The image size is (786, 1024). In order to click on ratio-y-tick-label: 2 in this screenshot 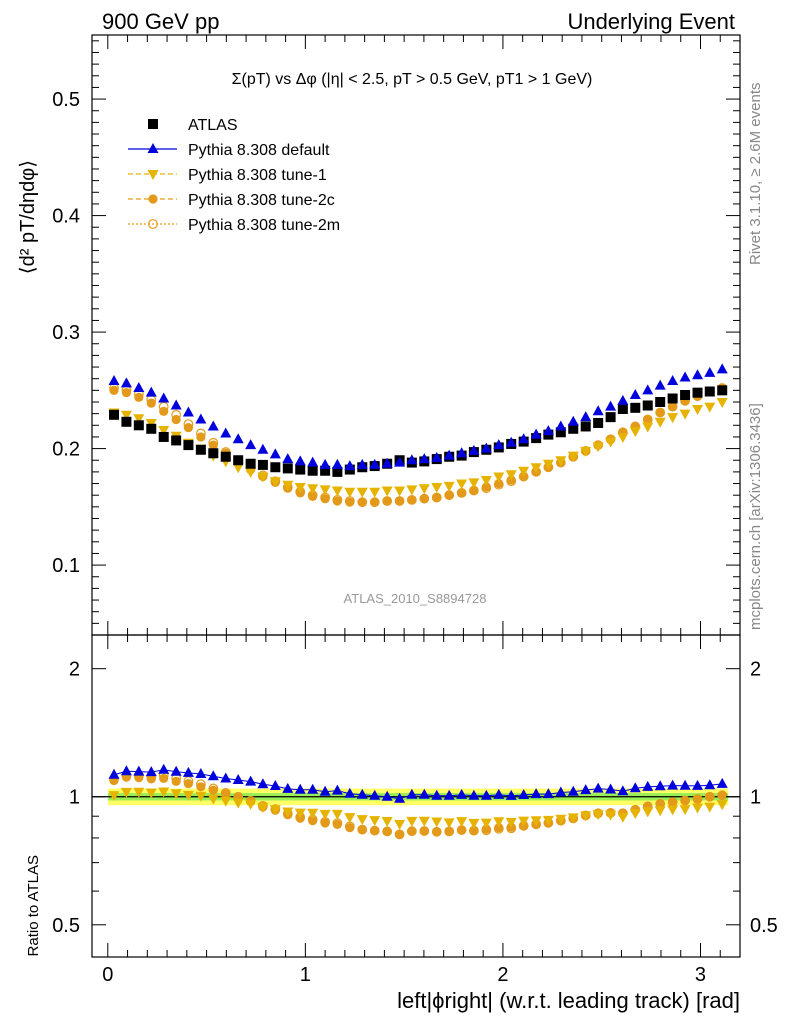, I will do `click(74, 670)`.